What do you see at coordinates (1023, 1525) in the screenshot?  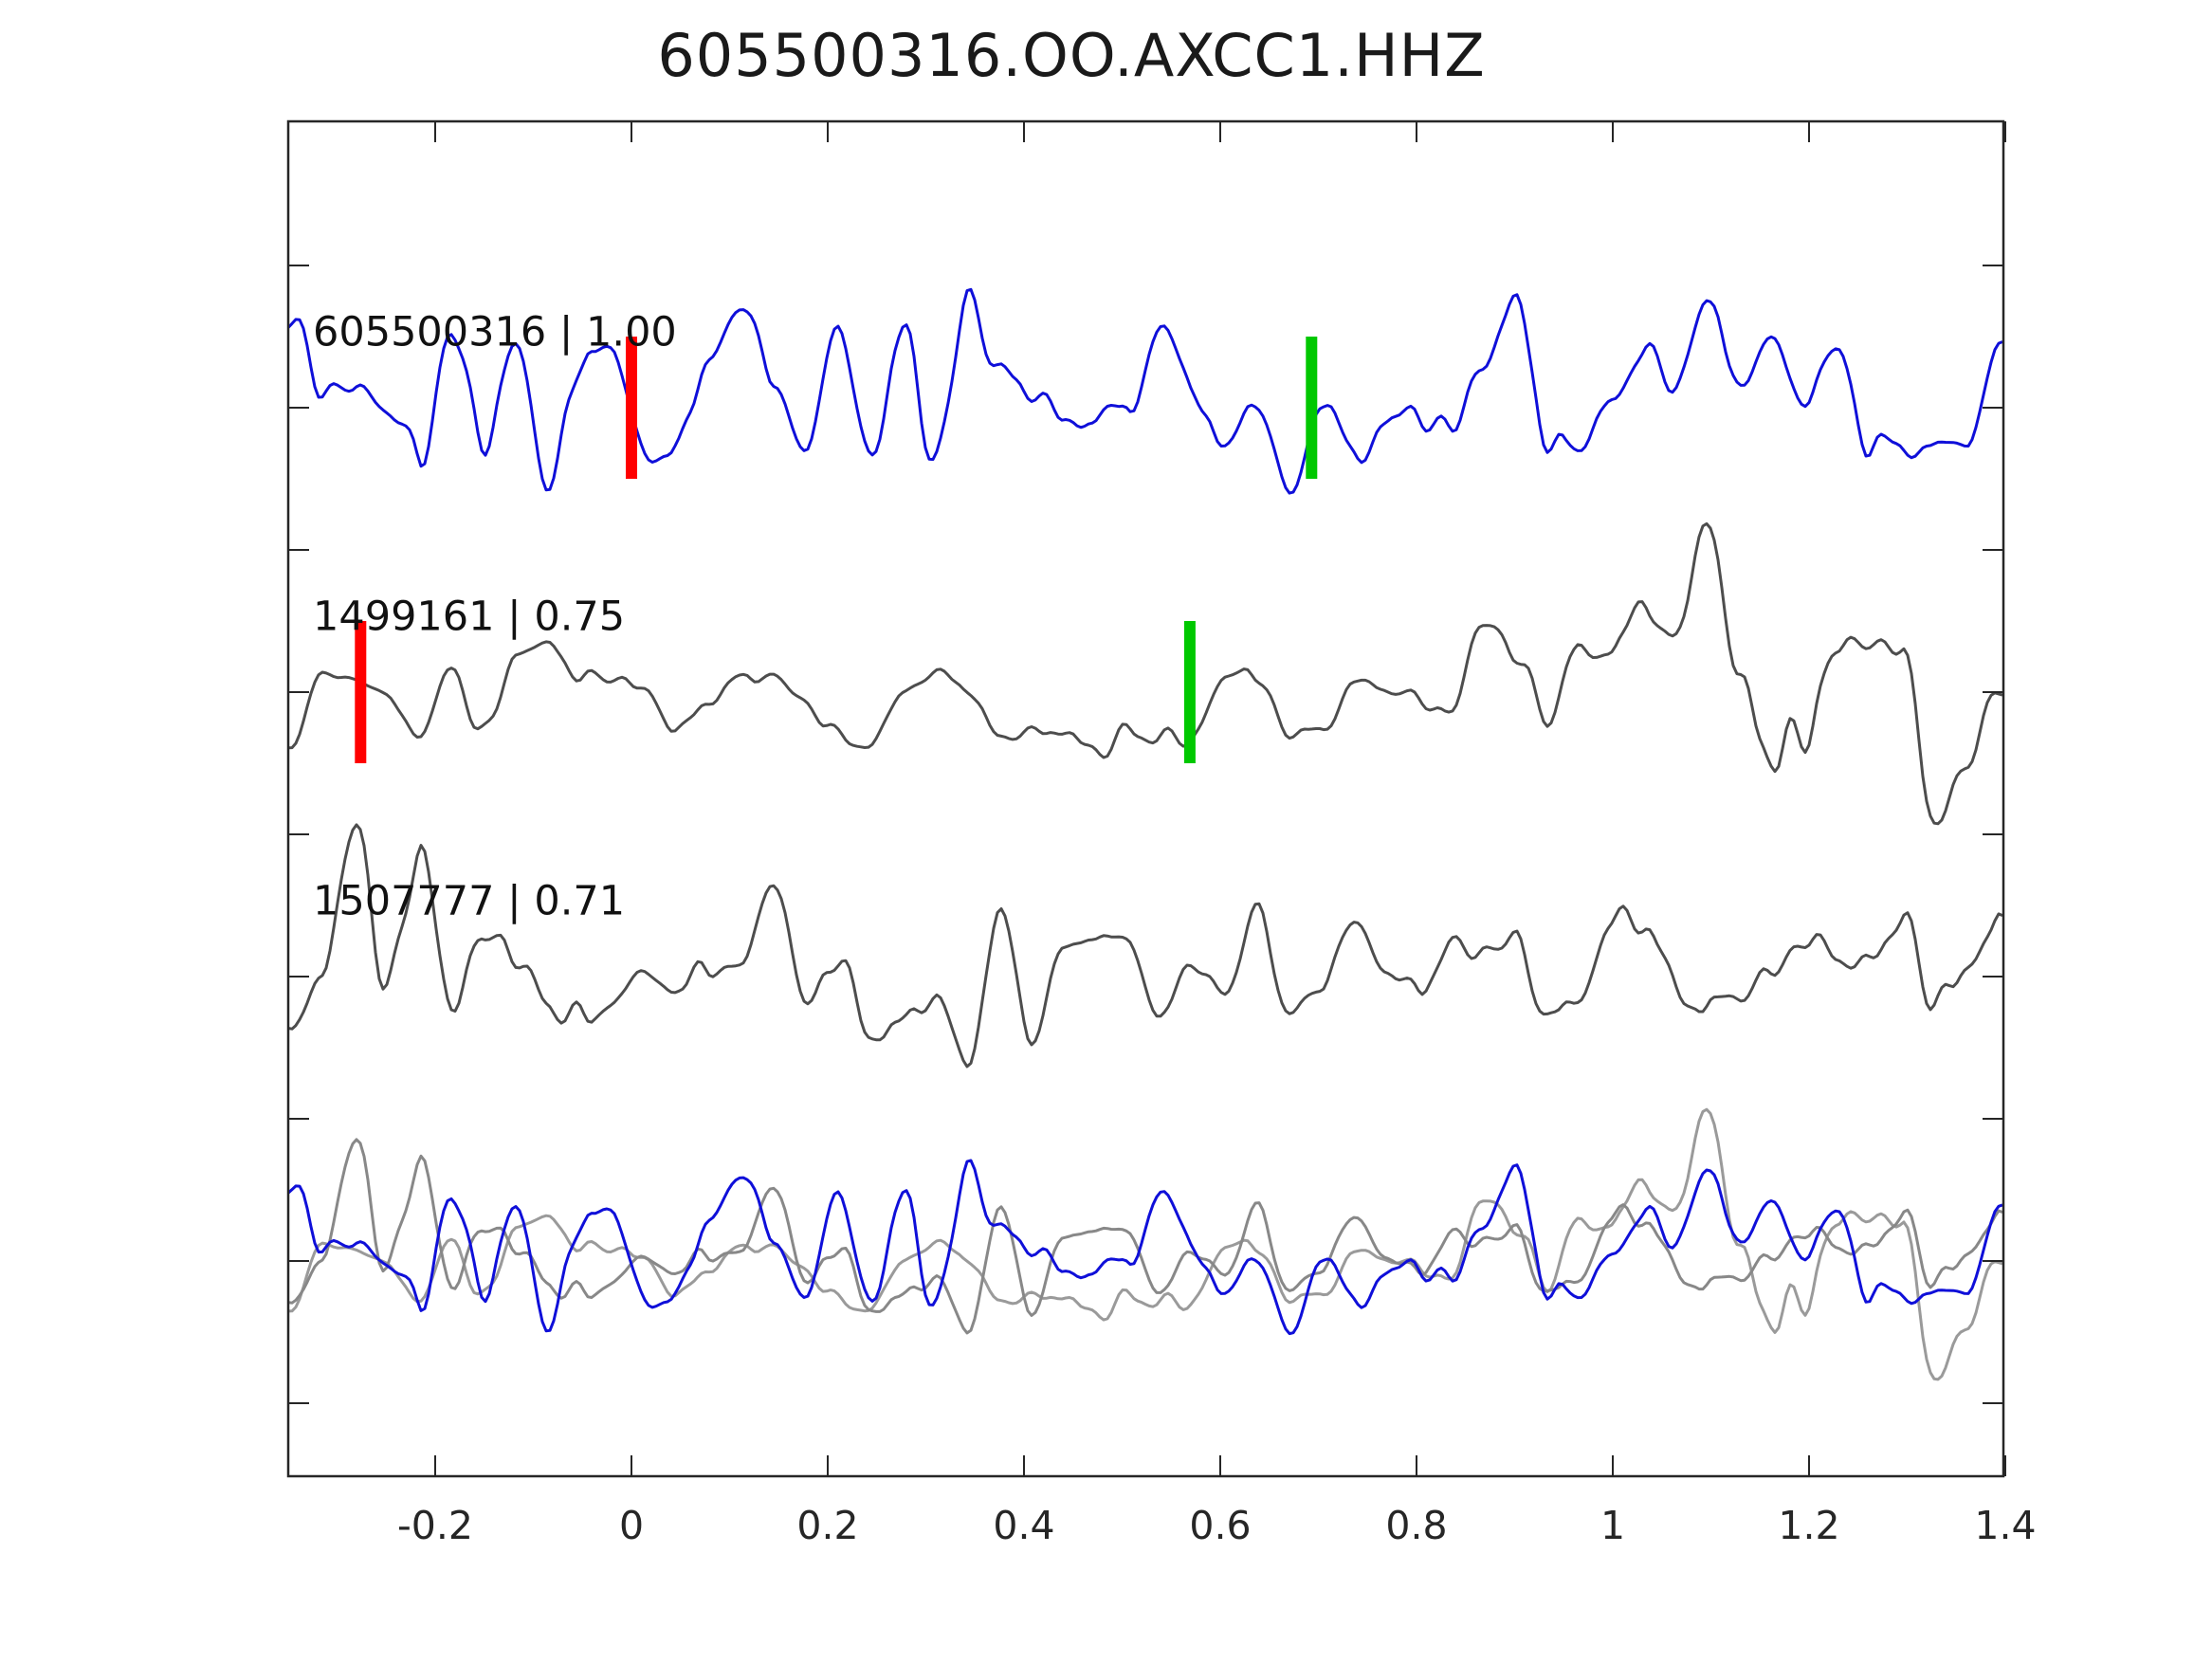 I see `x-tick-label: 0.4` at bounding box center [1023, 1525].